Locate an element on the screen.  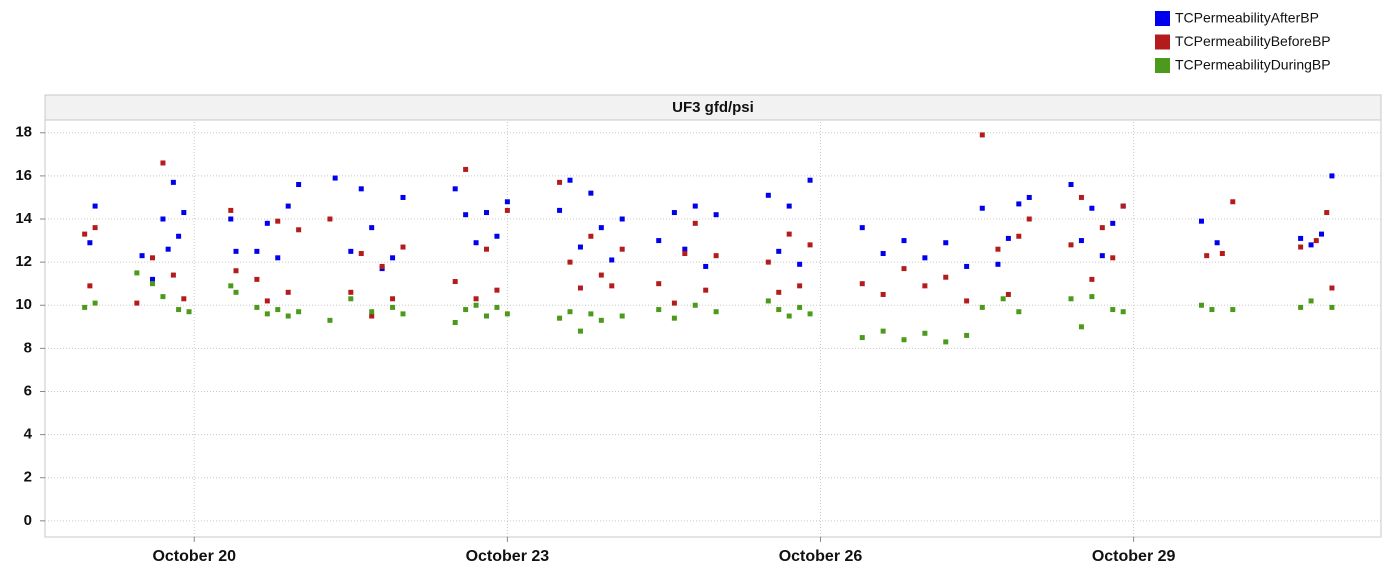
y-tick-label: 2 is located at coordinates (28, 477).